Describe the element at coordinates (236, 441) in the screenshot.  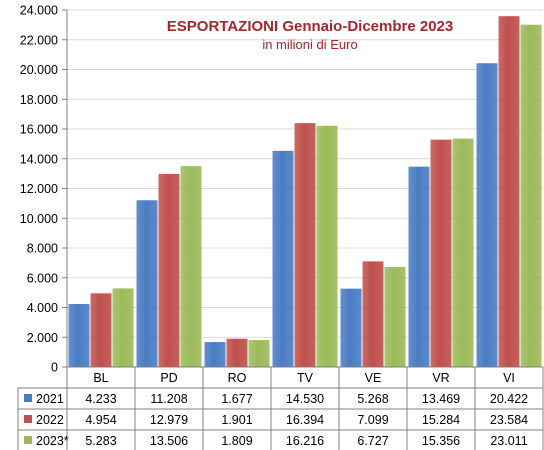
I see `data-label: 1.809` at that location.